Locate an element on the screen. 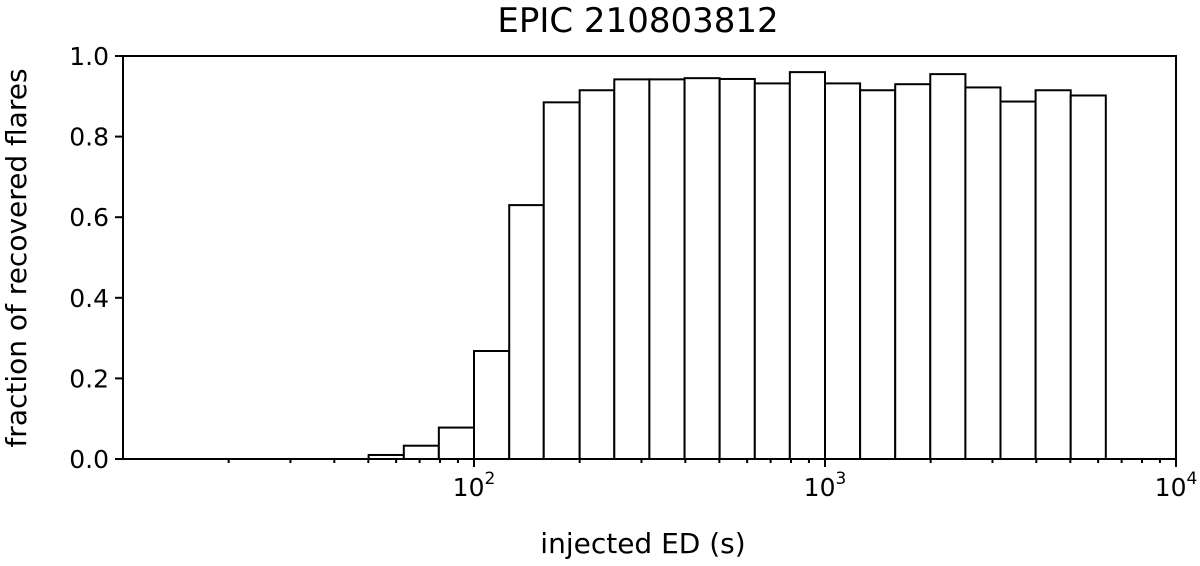 This screenshot has width=1200, height=566. y-tick-label: 0.2 is located at coordinates (89, 378).